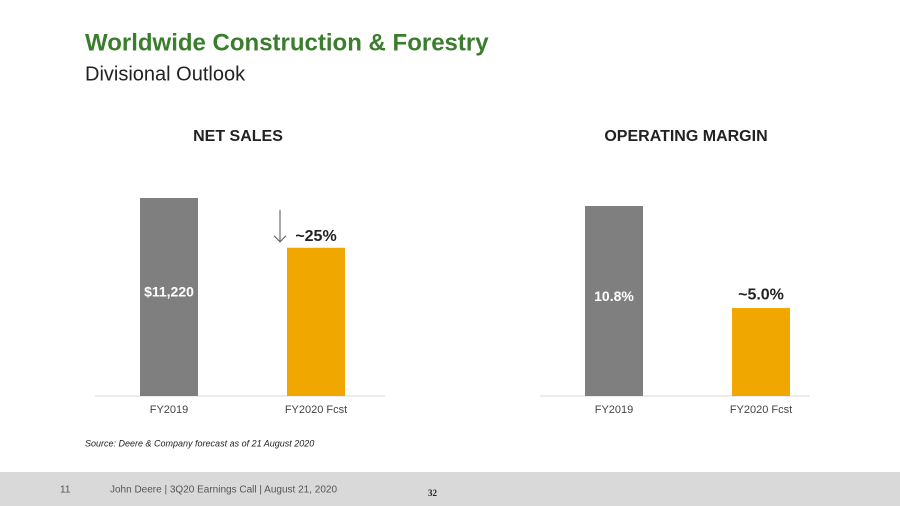  Describe the element at coordinates (315, 236) in the screenshot. I see `change-label: ~25%` at that location.